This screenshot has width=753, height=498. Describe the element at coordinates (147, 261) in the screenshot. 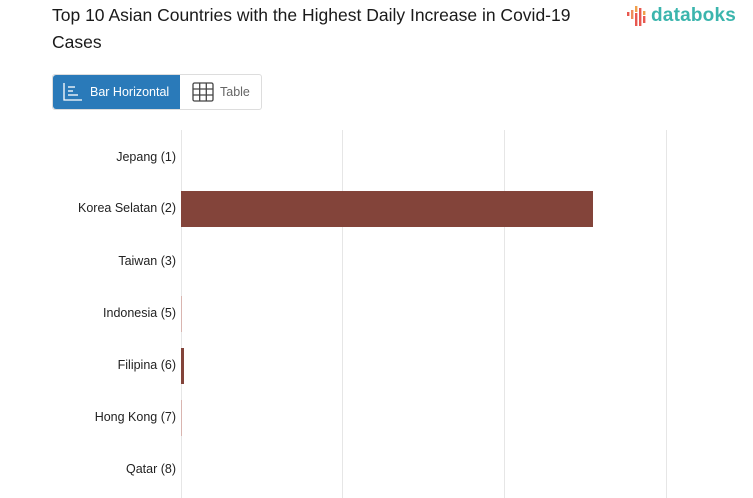

I see `category-label: Taiwan (3)` at that location.